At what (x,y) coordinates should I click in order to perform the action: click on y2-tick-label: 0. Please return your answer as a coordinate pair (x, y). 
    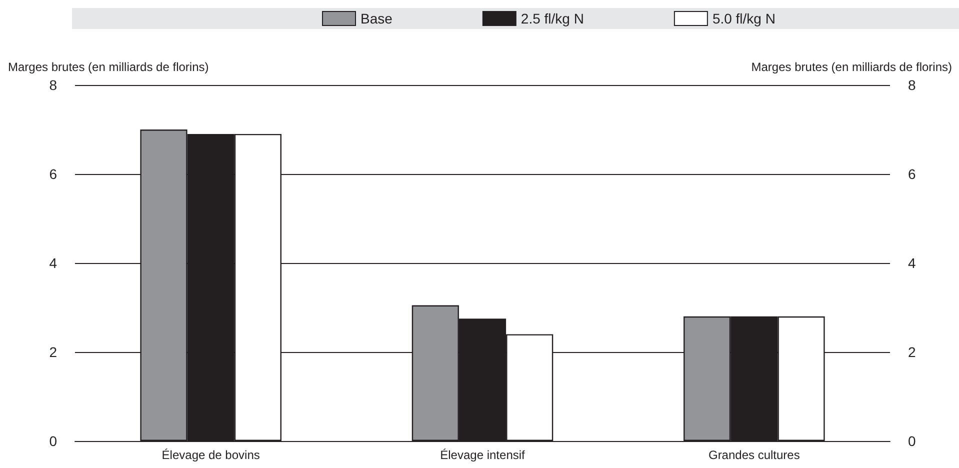
    Looking at the image, I should click on (912, 441).